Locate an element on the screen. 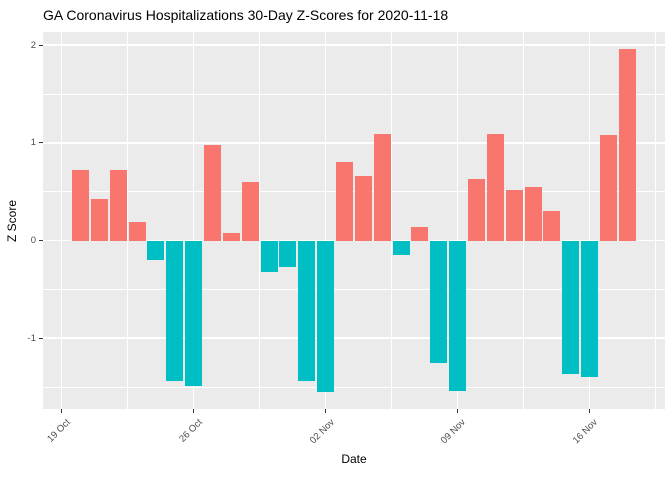  x-tick-label: 02 Nov is located at coordinates (322, 432).